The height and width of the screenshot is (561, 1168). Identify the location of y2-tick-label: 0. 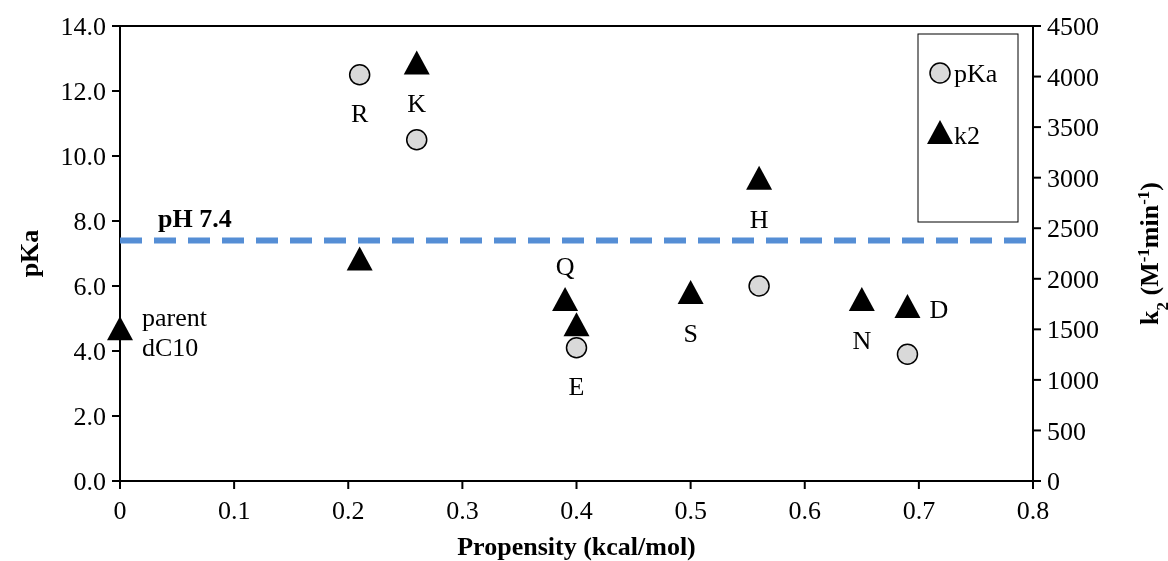
(1053, 482).